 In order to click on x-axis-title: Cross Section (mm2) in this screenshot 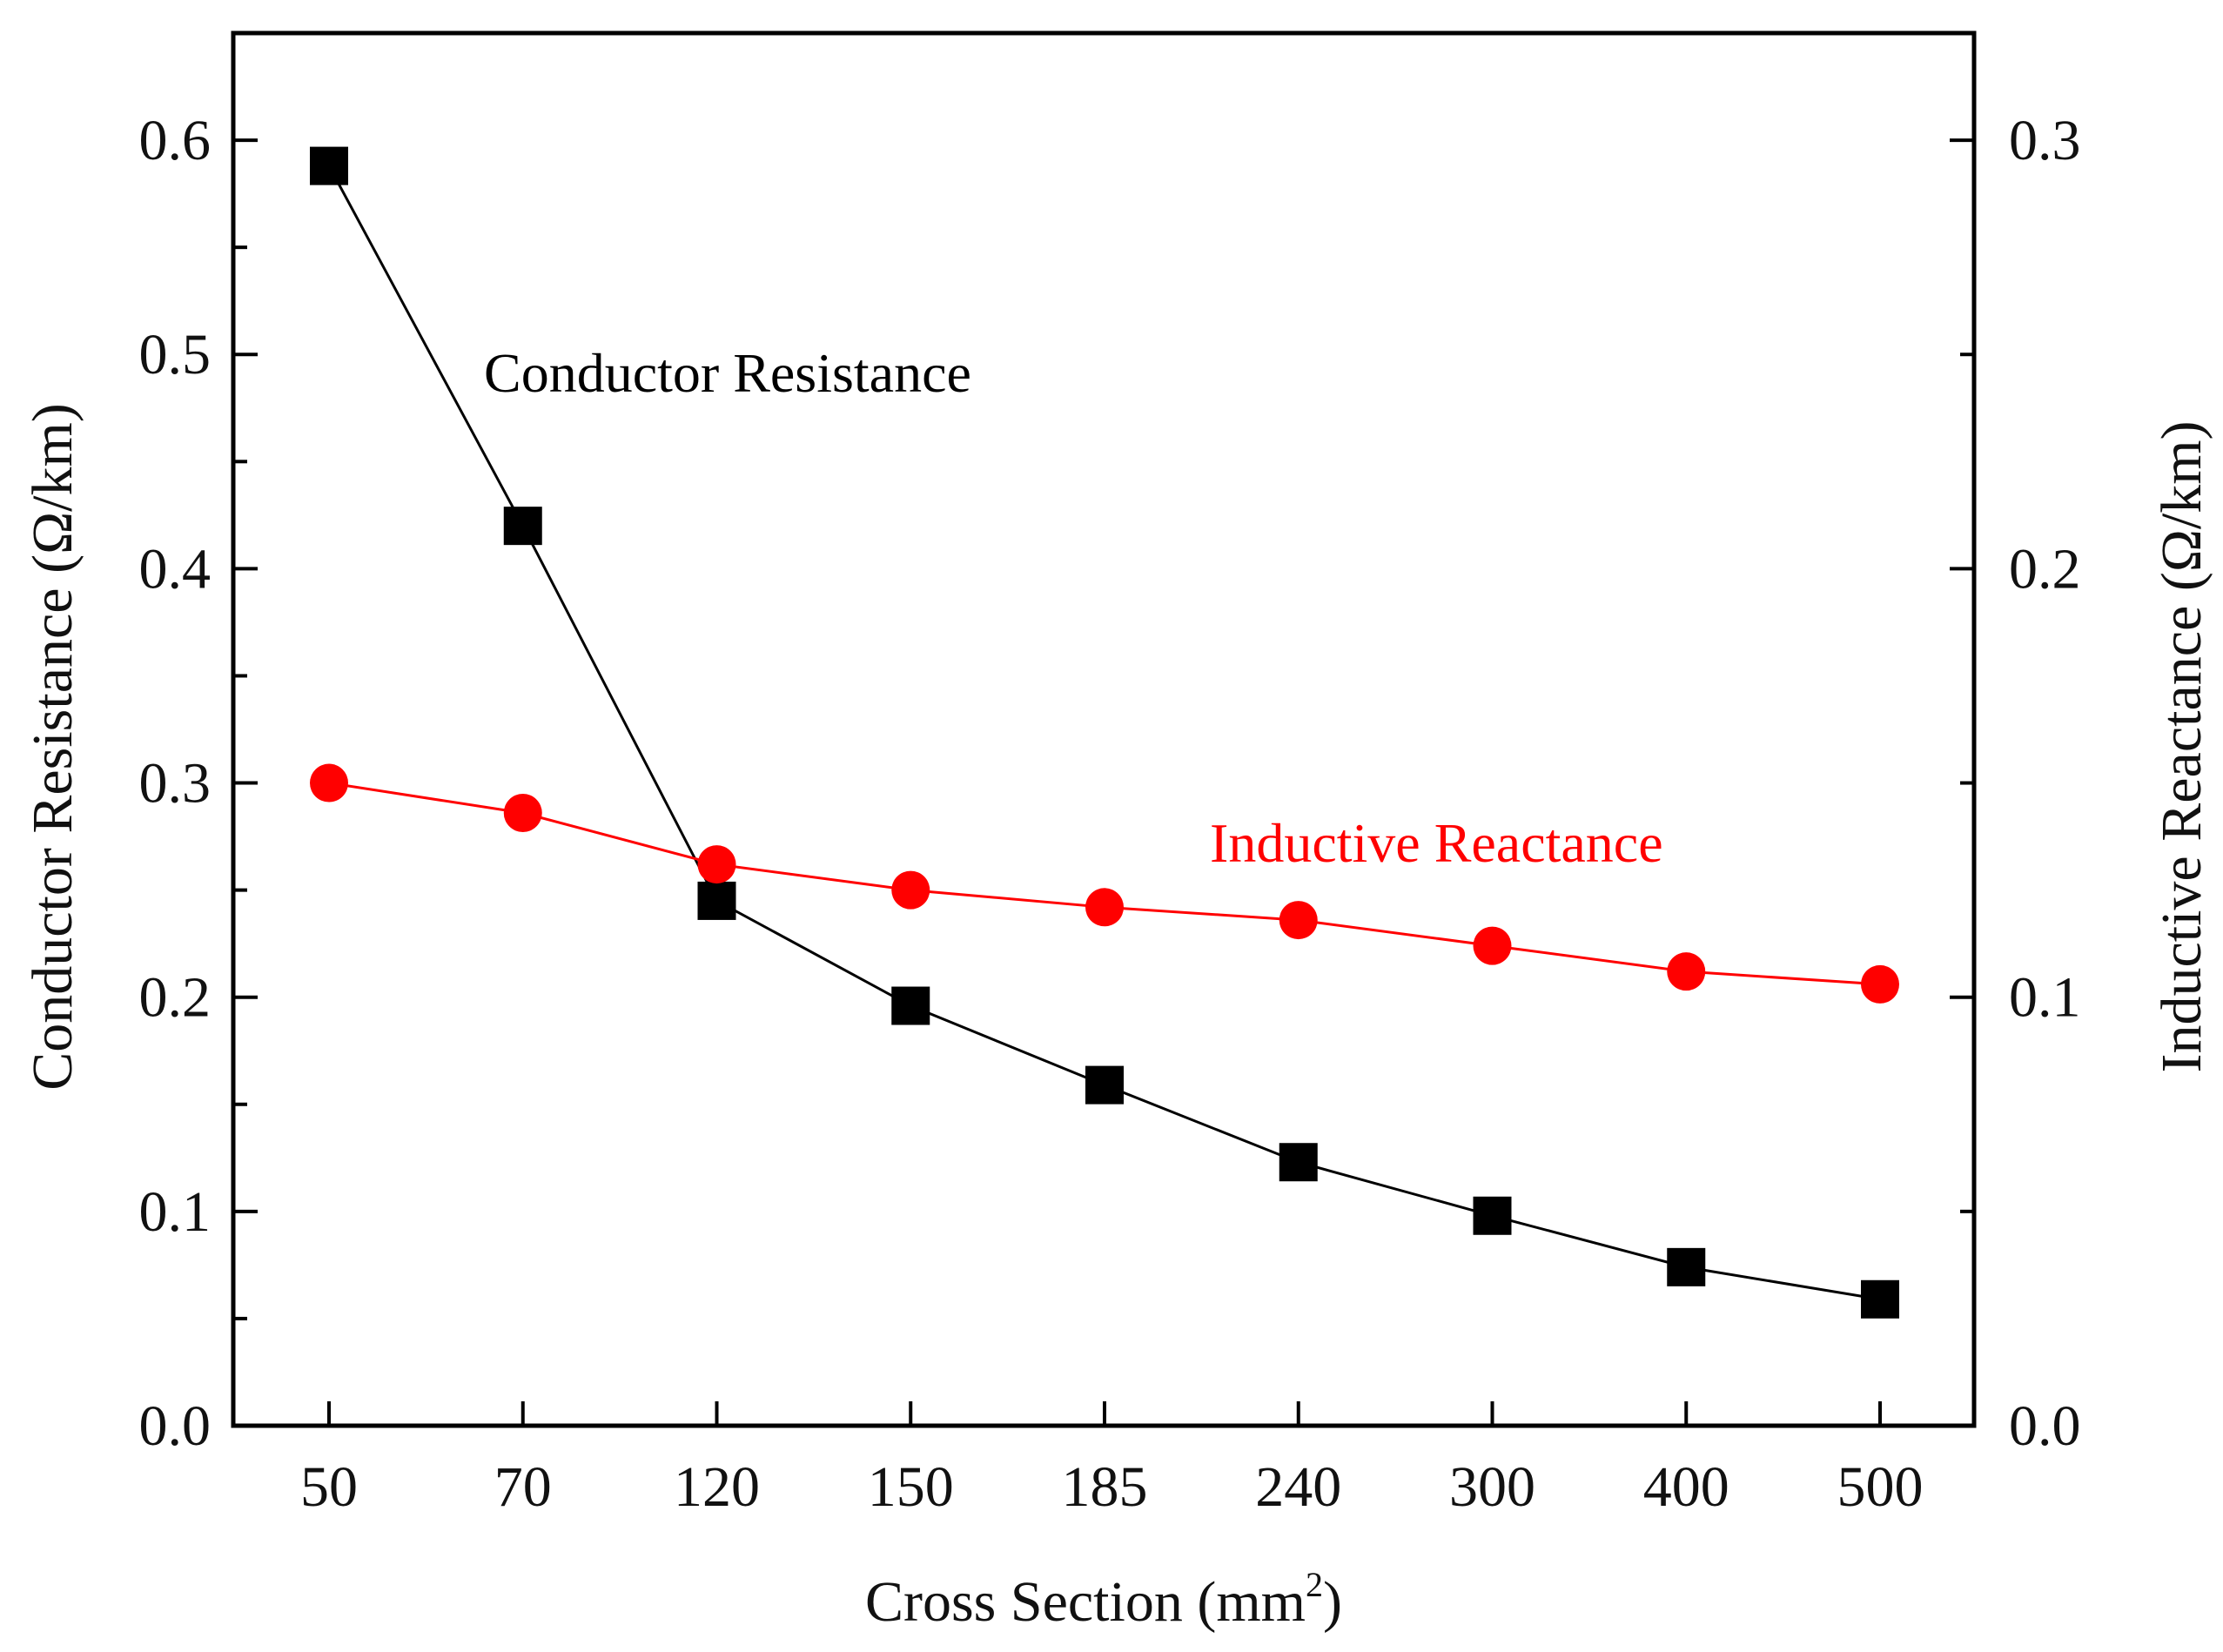, I will do `click(1103, 1600)`.